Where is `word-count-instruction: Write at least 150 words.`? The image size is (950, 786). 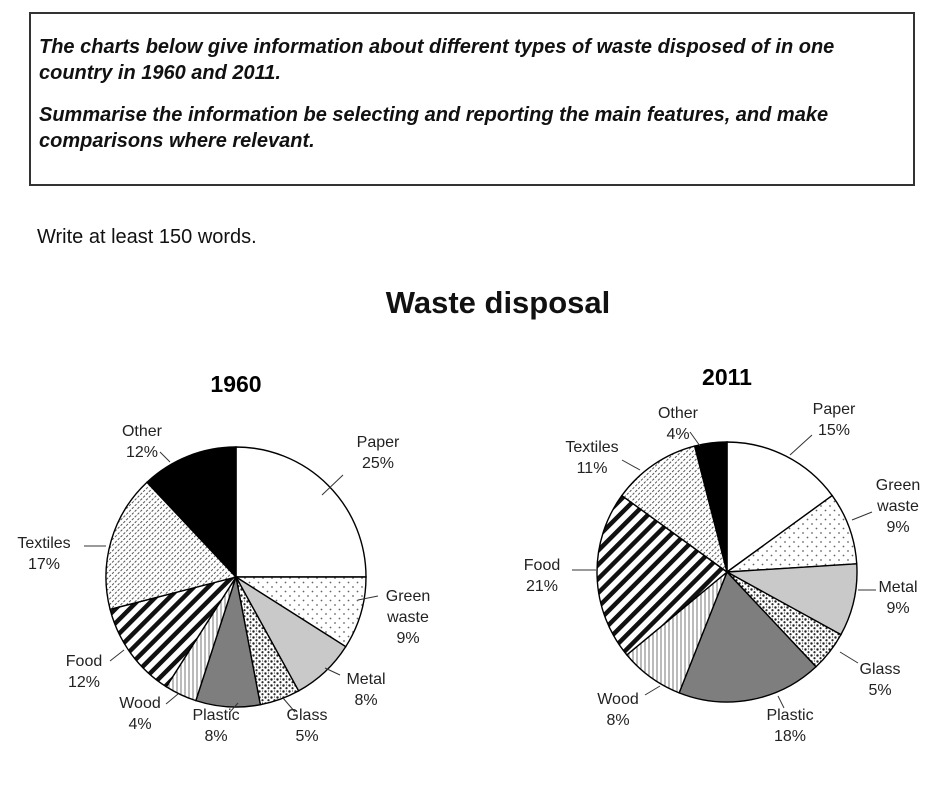
word-count-instruction: Write at least 150 words. is located at coordinates (147, 237).